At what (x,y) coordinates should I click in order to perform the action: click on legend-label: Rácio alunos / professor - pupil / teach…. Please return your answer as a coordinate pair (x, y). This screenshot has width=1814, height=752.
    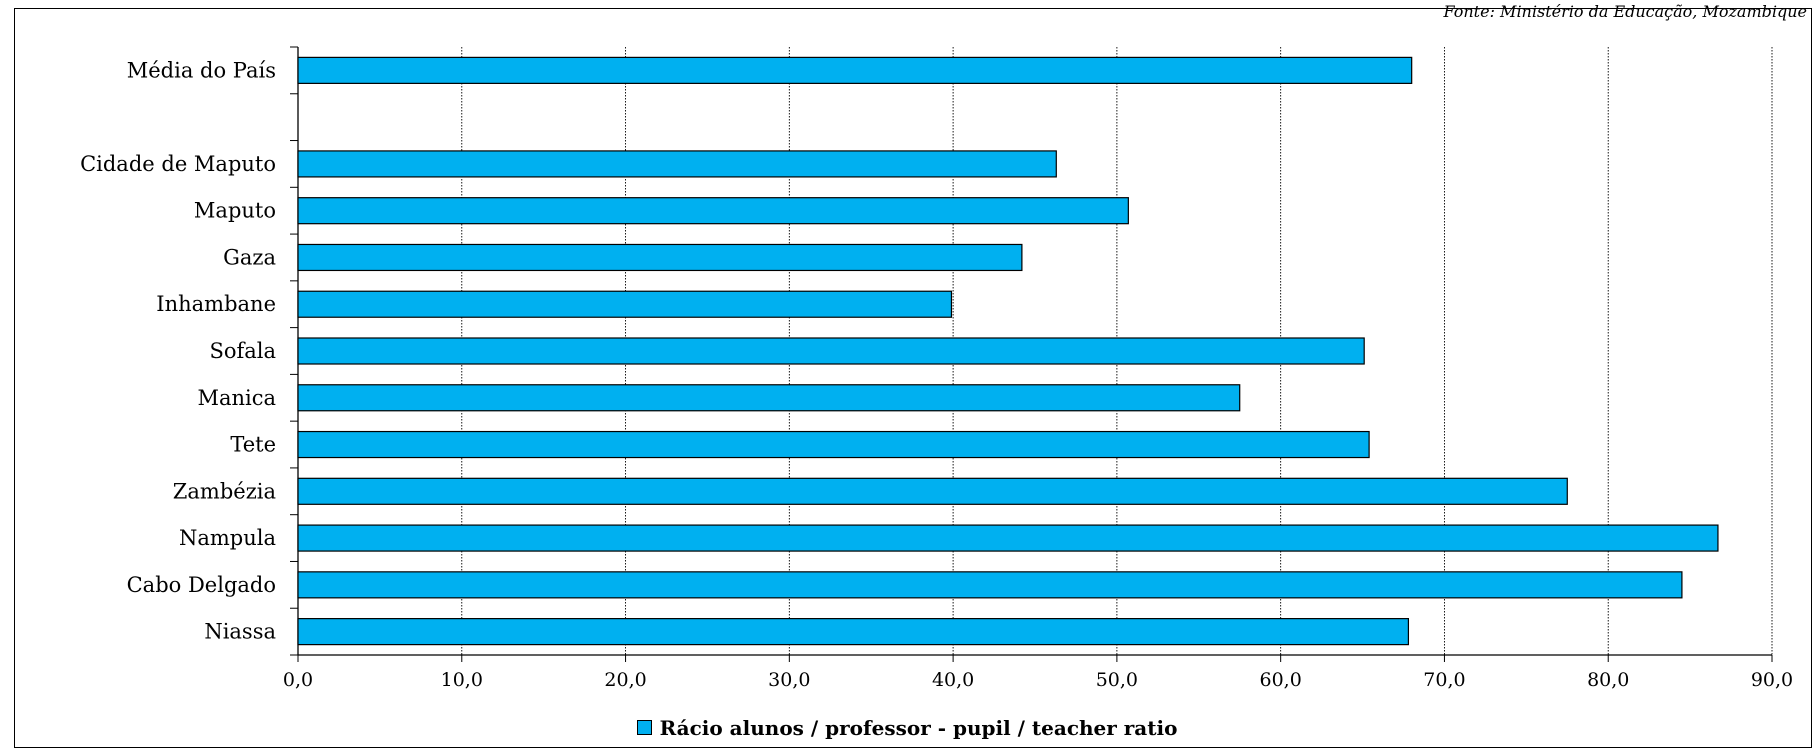
    Looking at the image, I should click on (918, 728).